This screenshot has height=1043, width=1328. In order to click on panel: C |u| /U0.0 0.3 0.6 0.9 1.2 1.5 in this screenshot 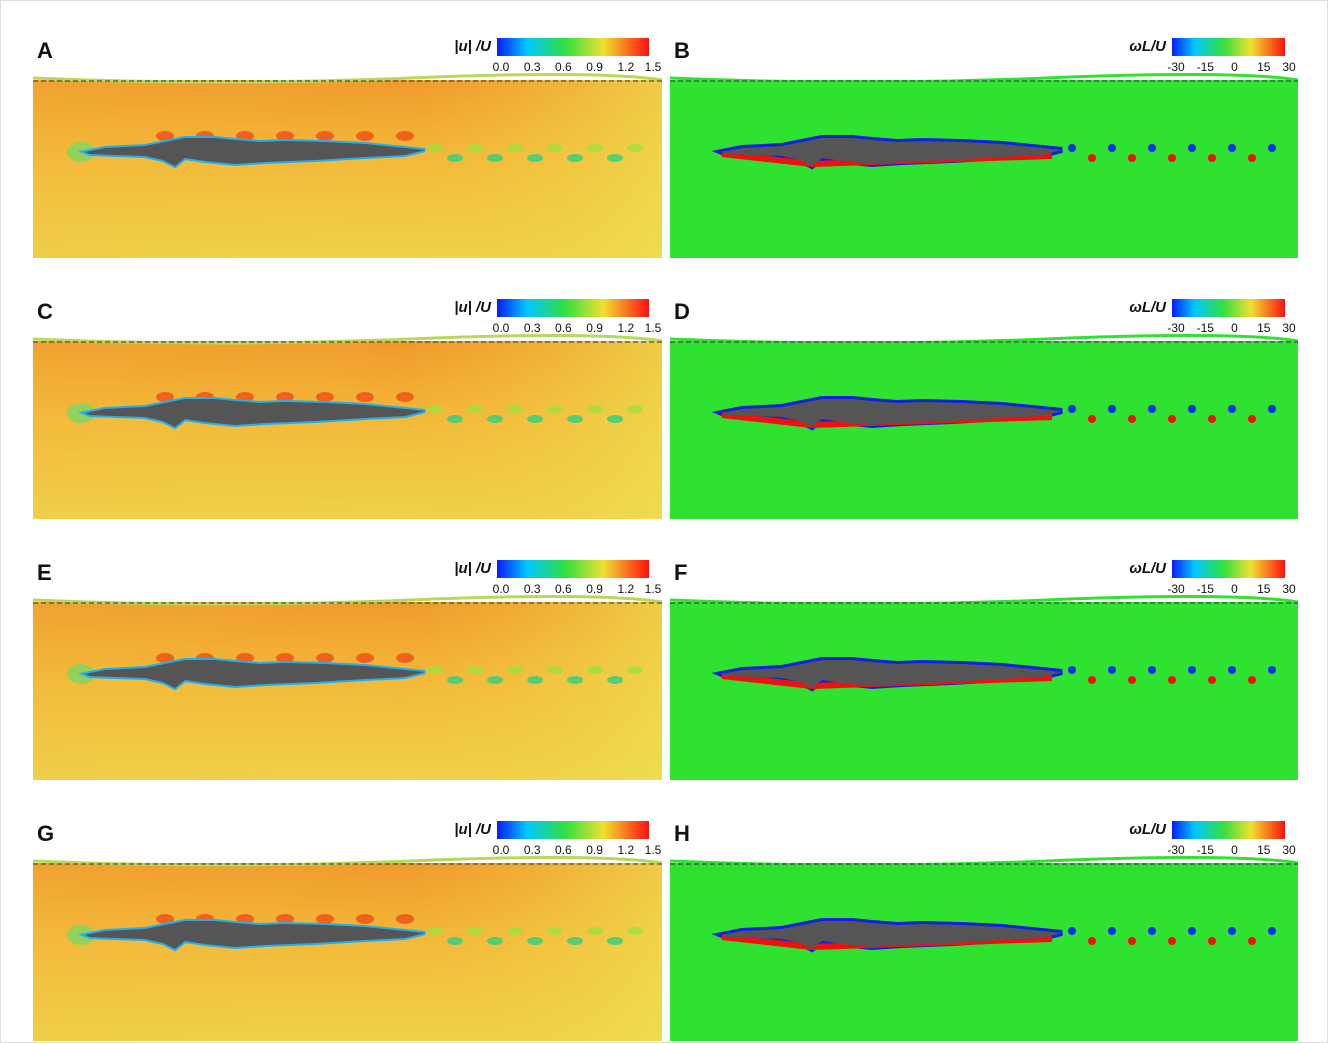, I will do `click(347, 409)`.